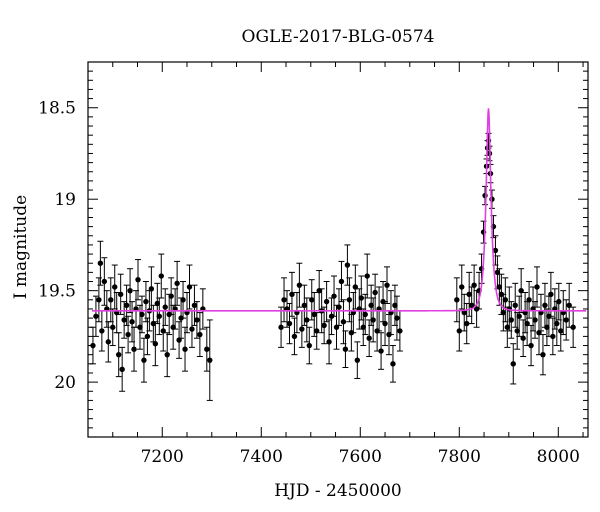 This screenshot has width=600, height=512. Describe the element at coordinates (57, 109) in the screenshot. I see `y-tick-label: 18.5` at that location.